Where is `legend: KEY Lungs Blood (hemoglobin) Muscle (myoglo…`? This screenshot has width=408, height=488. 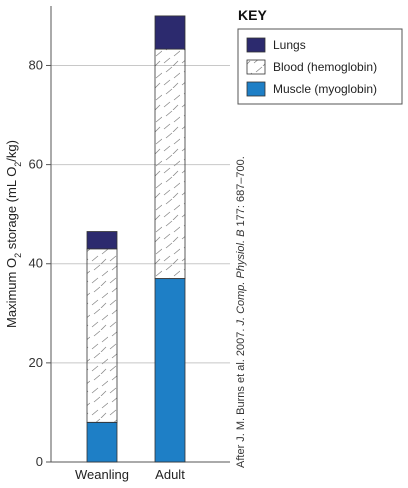 legend: KEY Lungs Blood (hemoglobin) Muscle (myoglo… is located at coordinates (320, 56).